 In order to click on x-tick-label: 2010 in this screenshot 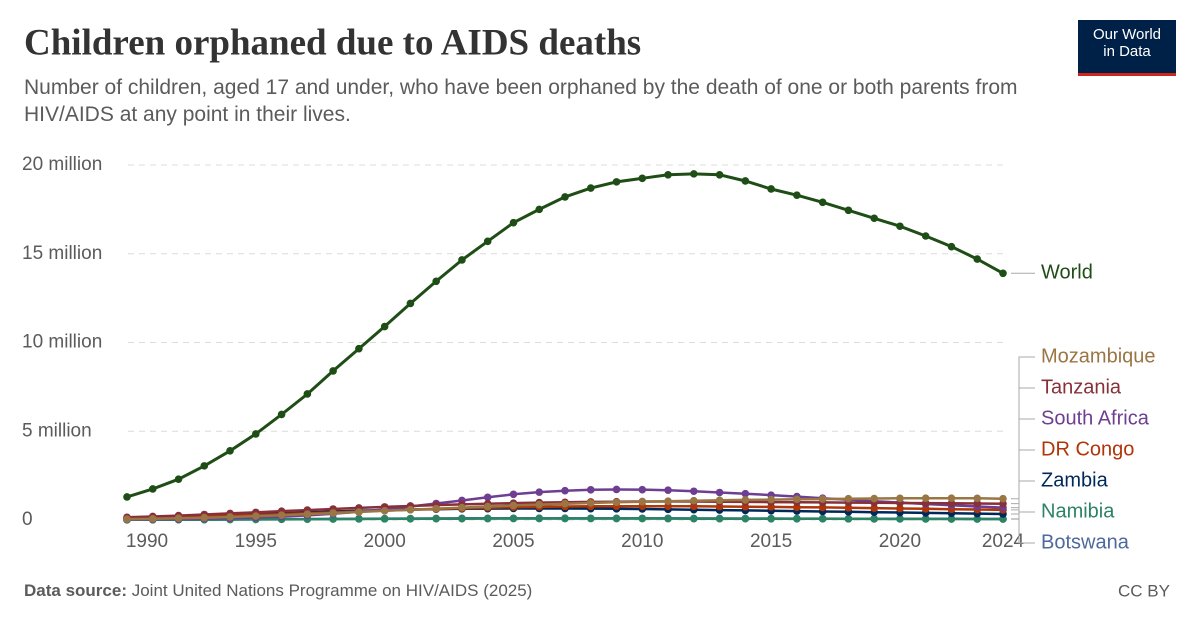, I will do `click(642, 541)`.